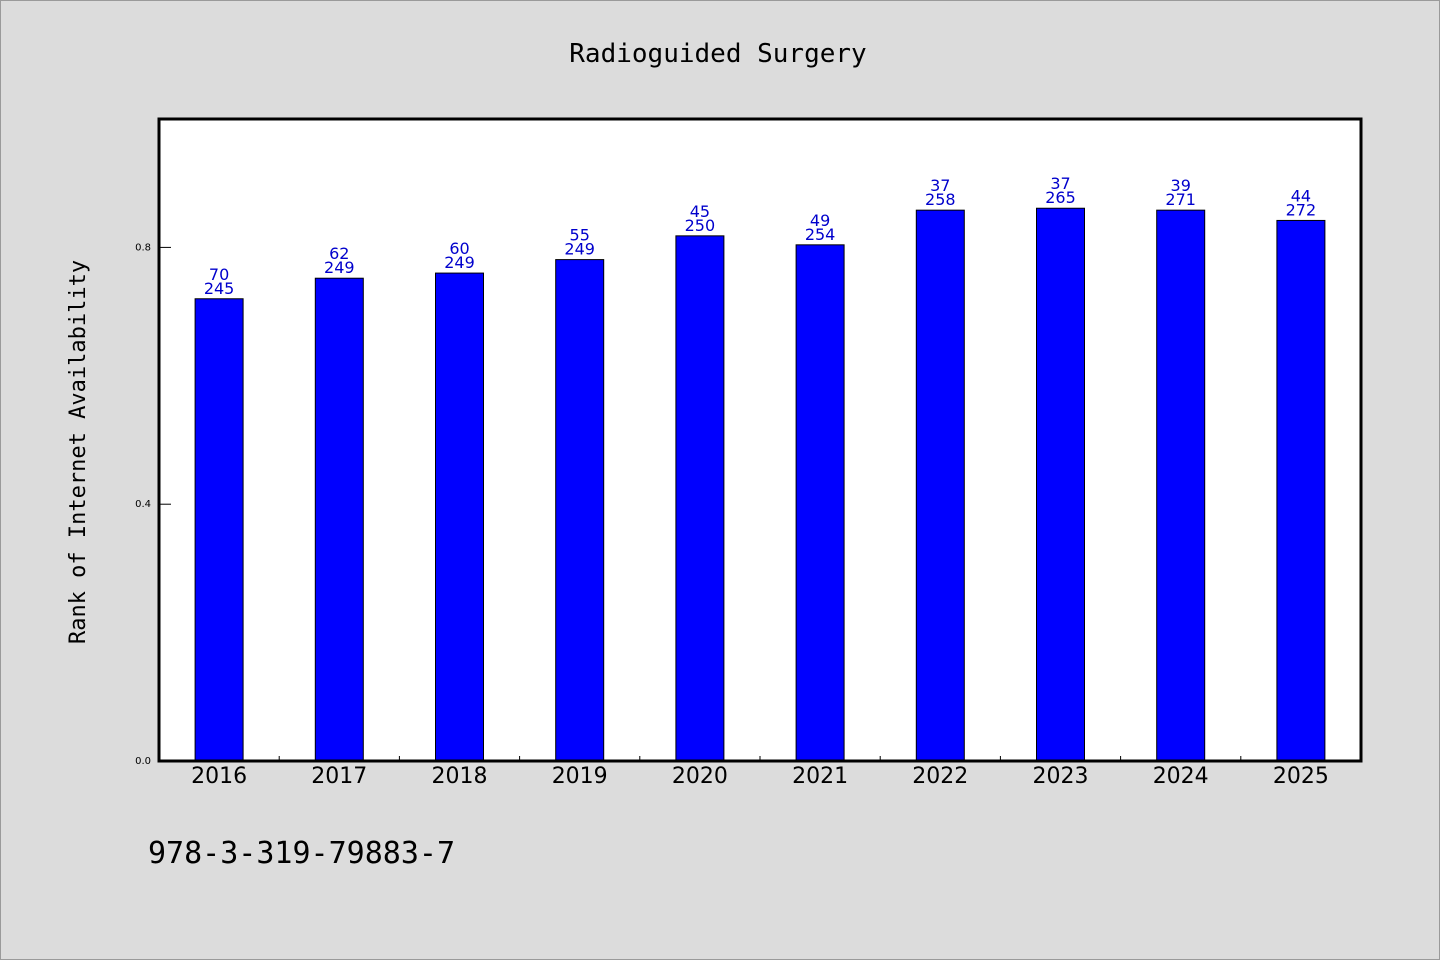 The image size is (1440, 960). I want to click on y-tick-label: 0.8, so click(143, 247).